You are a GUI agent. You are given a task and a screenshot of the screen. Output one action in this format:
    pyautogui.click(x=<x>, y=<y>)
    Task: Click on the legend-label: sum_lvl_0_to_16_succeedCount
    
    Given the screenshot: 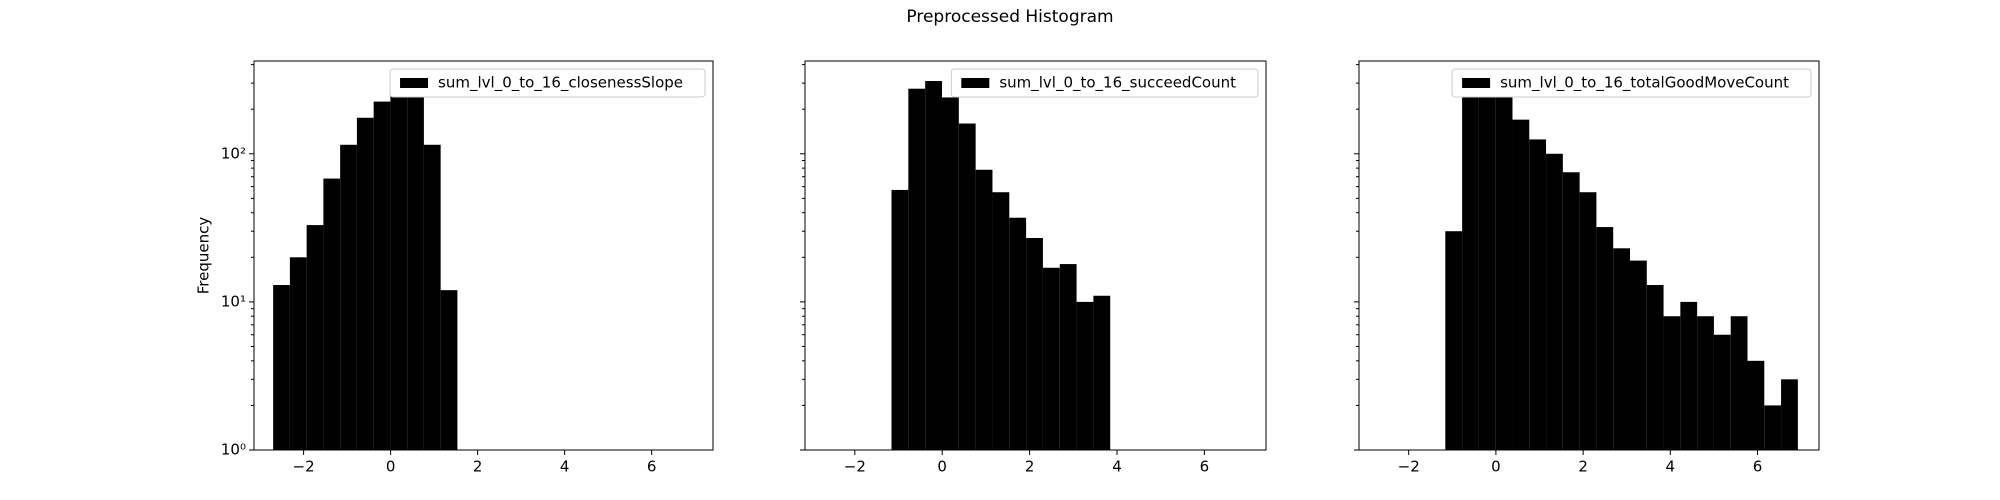 What is the action you would take?
    pyautogui.click(x=1117, y=83)
    